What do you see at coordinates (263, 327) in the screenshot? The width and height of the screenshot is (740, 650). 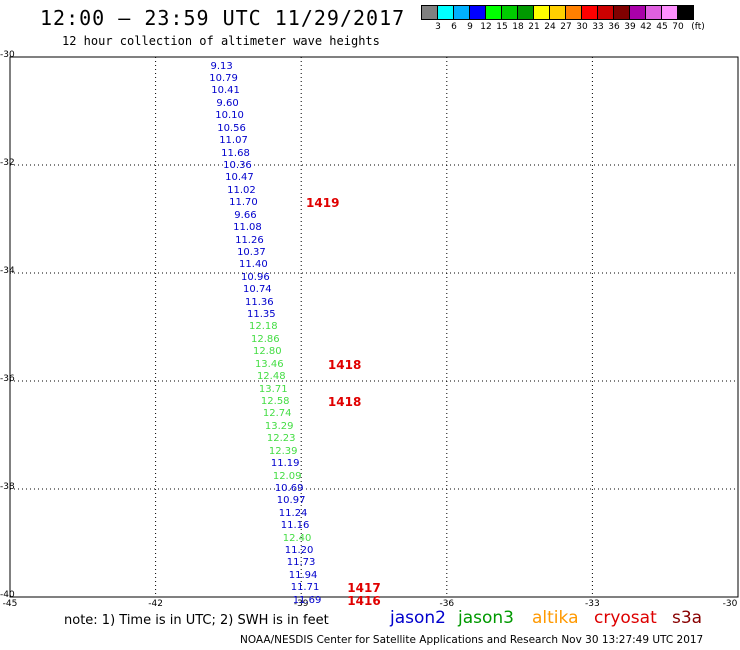 I see `swh-value: 12.18` at bounding box center [263, 327].